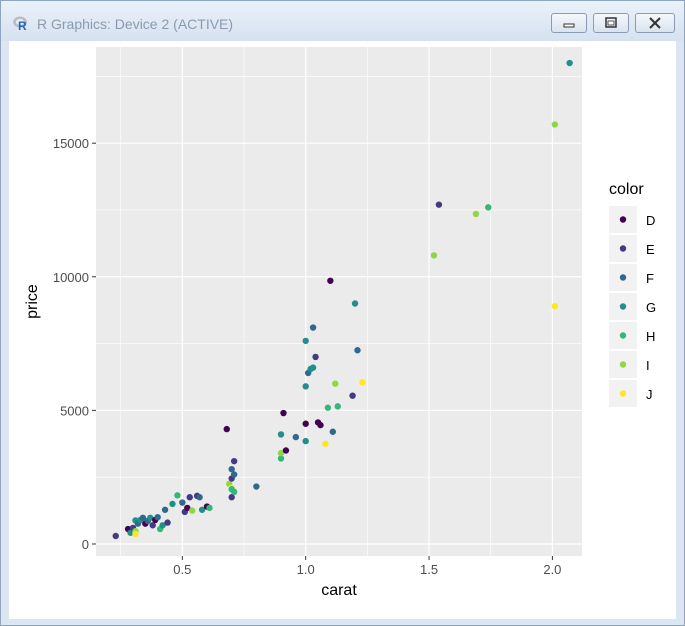 The image size is (685, 626). I want to click on minimize-icon, so click(569, 25).